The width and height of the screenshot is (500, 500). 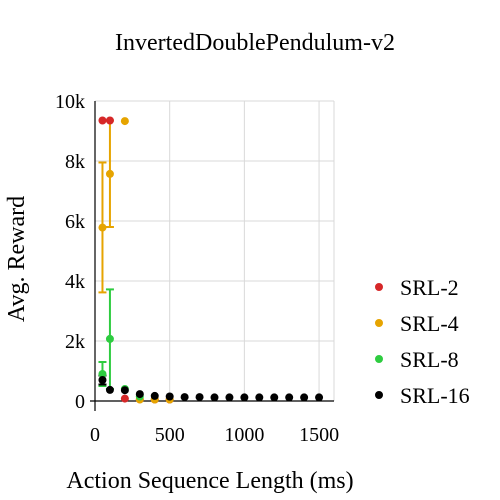 What do you see at coordinates (75, 222) in the screenshot?
I see `y-tick-label: 6k` at bounding box center [75, 222].